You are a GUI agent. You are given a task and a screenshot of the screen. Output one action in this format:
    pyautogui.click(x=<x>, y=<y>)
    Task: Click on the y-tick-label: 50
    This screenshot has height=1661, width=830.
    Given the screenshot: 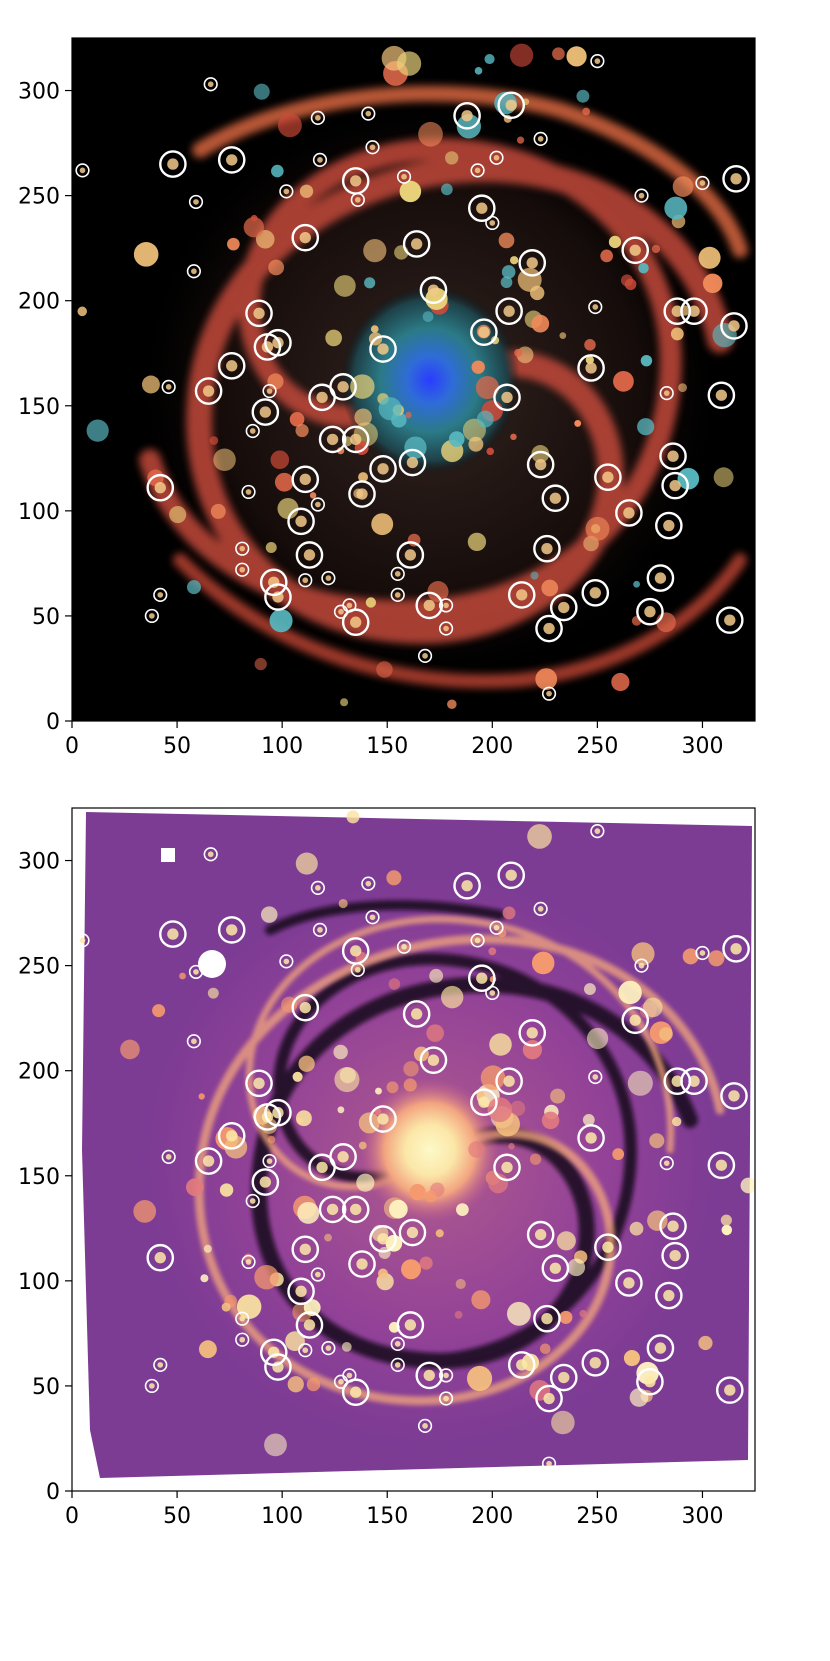 What is the action you would take?
    pyautogui.click(x=46, y=1387)
    